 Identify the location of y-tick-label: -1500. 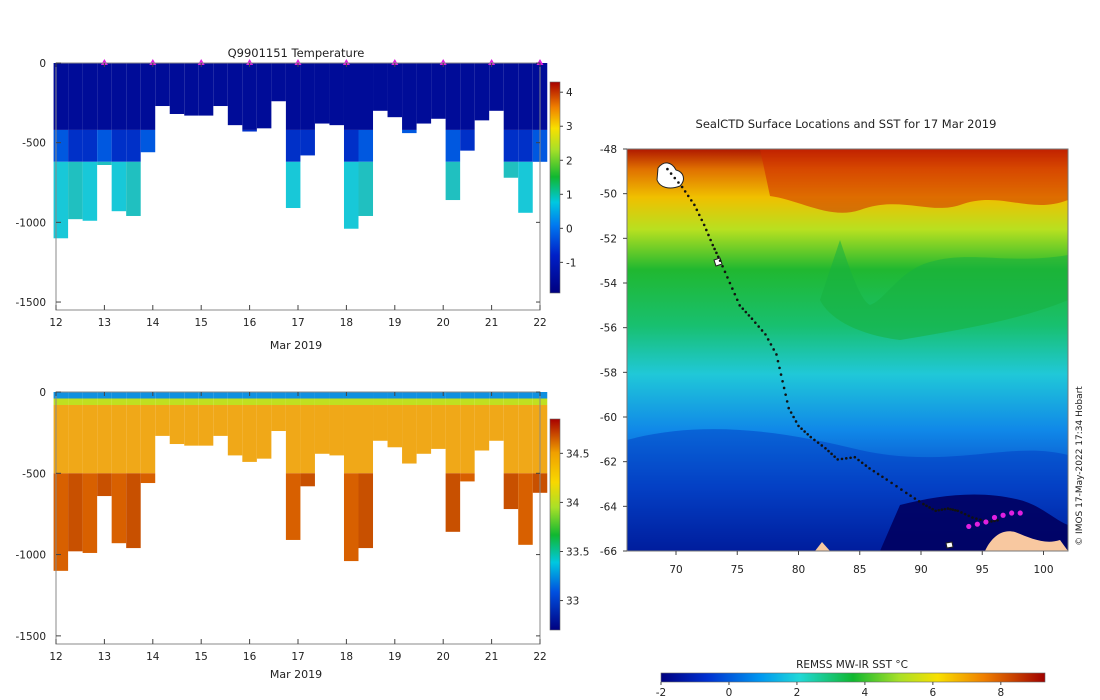
(30, 637).